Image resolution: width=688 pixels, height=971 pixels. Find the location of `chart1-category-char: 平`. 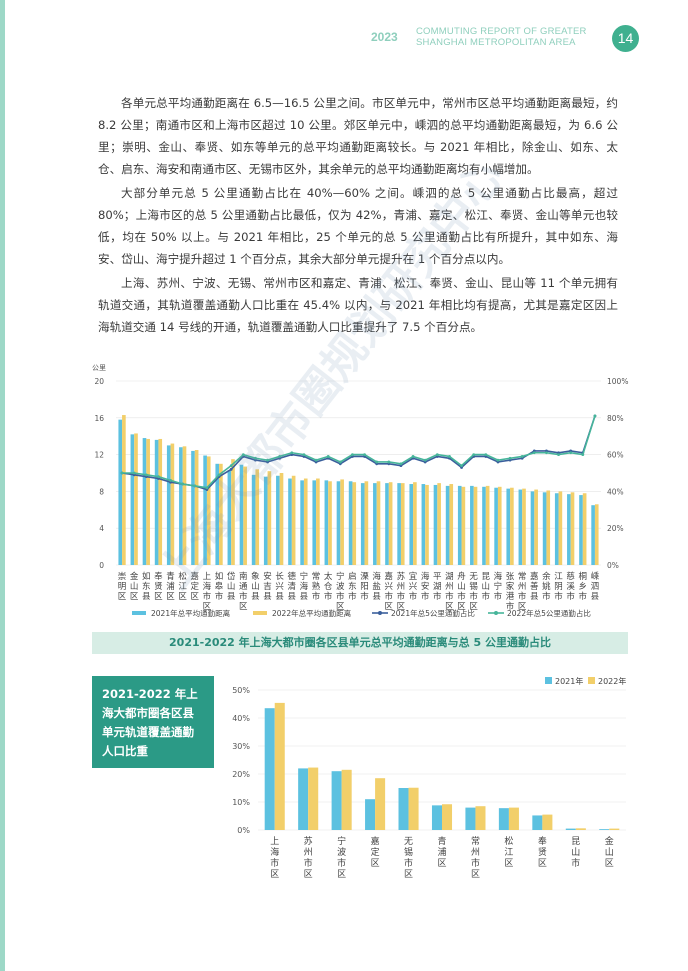

chart1-category-char: 平 is located at coordinates (437, 577).